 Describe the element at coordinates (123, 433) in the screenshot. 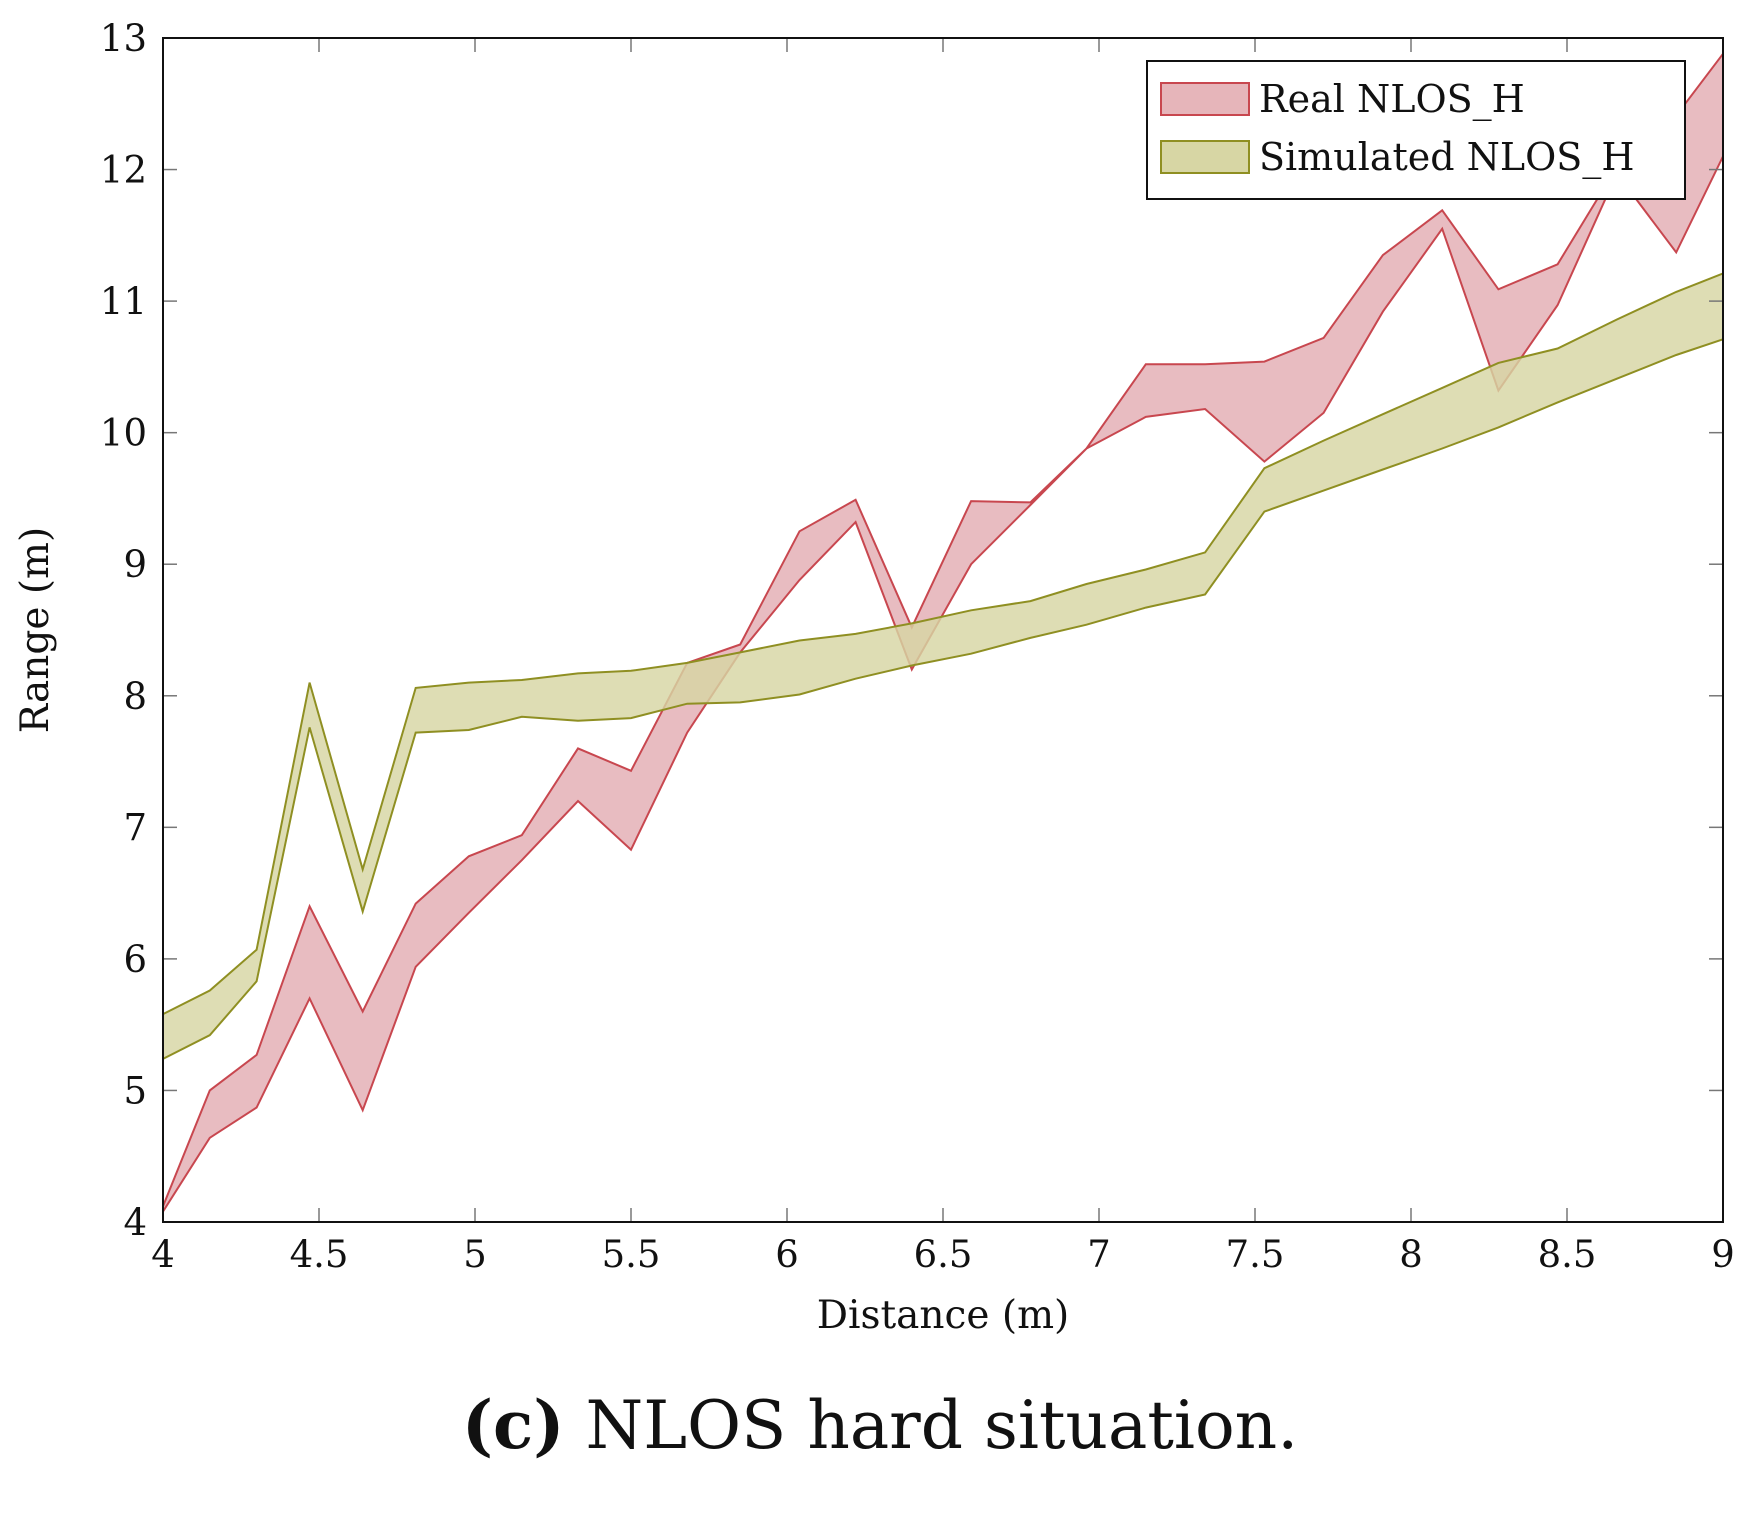

I see `y-tick-label: 10` at that location.